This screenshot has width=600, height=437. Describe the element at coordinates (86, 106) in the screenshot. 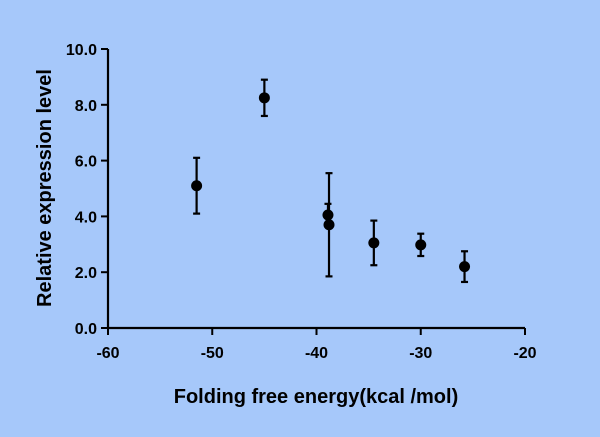

I see `y-tick-label: 8.0` at that location.